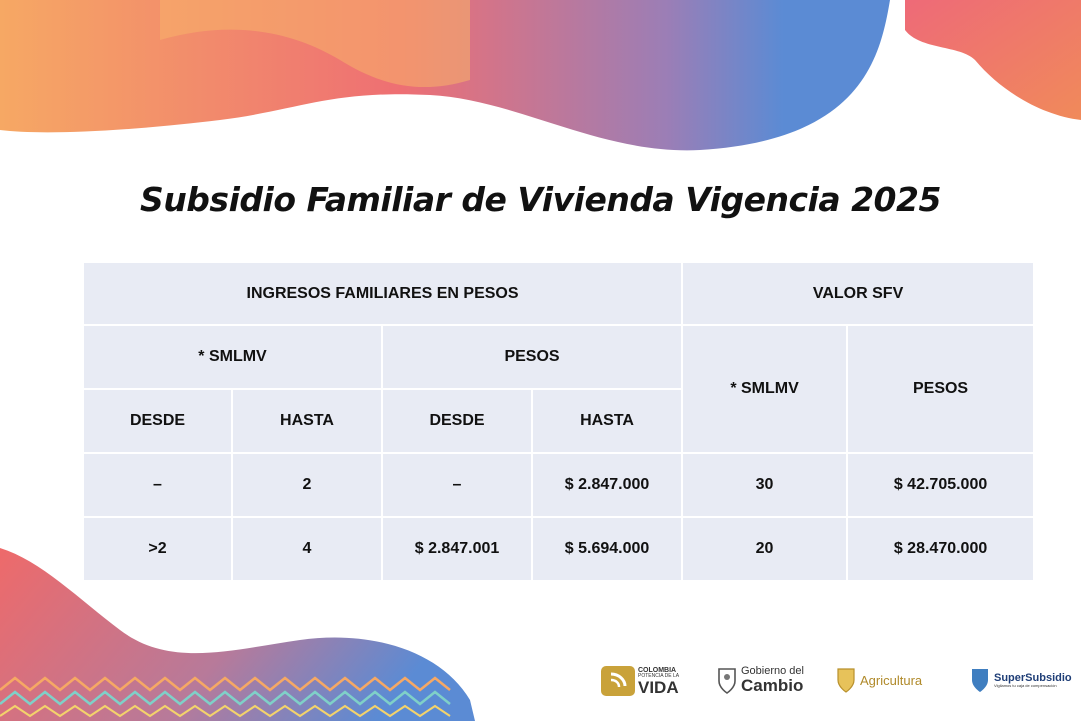 The width and height of the screenshot is (1081, 721). What do you see at coordinates (157, 421) in the screenshot?
I see `col-desde-smlmv: DESDE` at bounding box center [157, 421].